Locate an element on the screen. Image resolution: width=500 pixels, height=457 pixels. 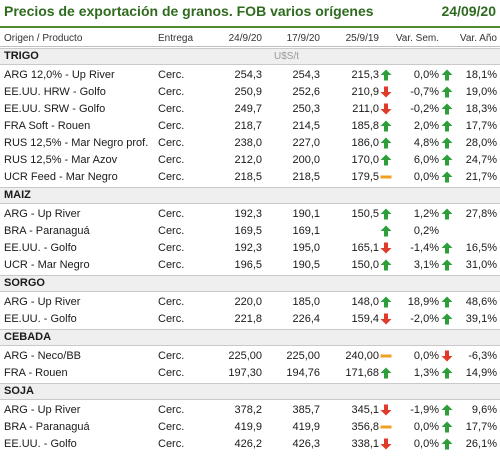
yearly-variation: 24,7% is located at coordinates (481, 160).